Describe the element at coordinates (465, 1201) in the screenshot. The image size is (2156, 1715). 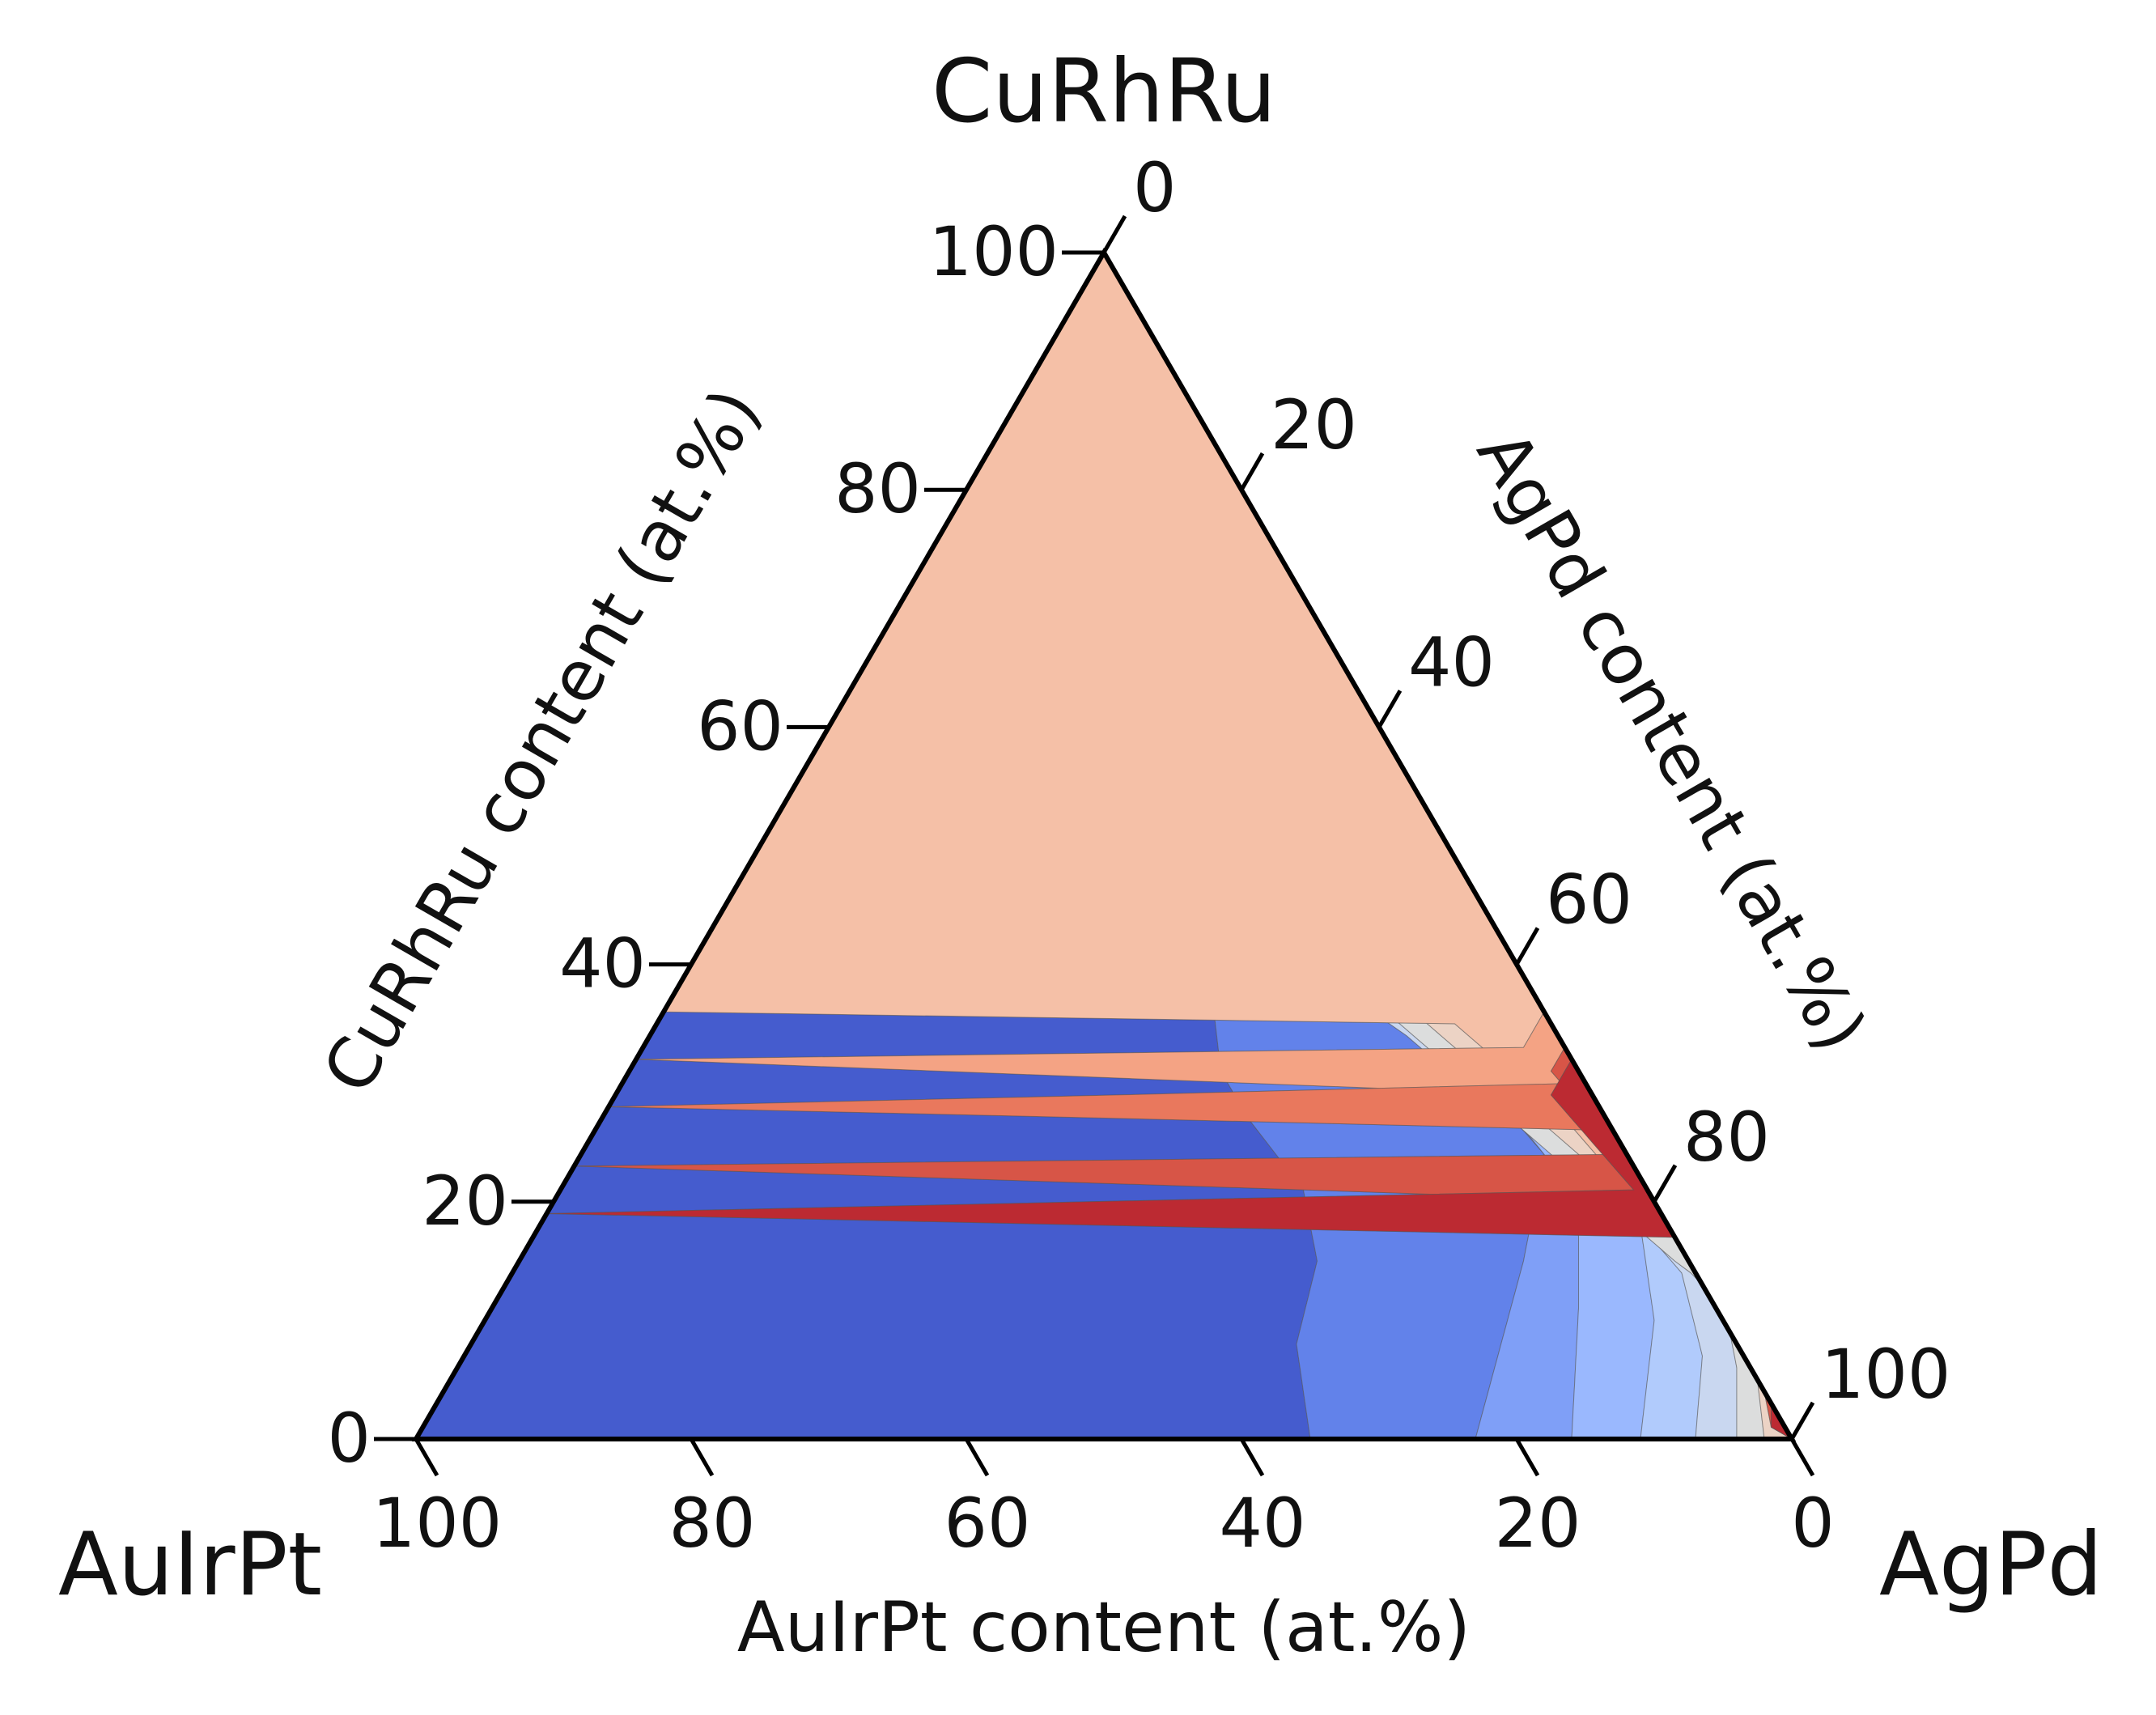
I see `left-tick-label-20: 20` at that location.